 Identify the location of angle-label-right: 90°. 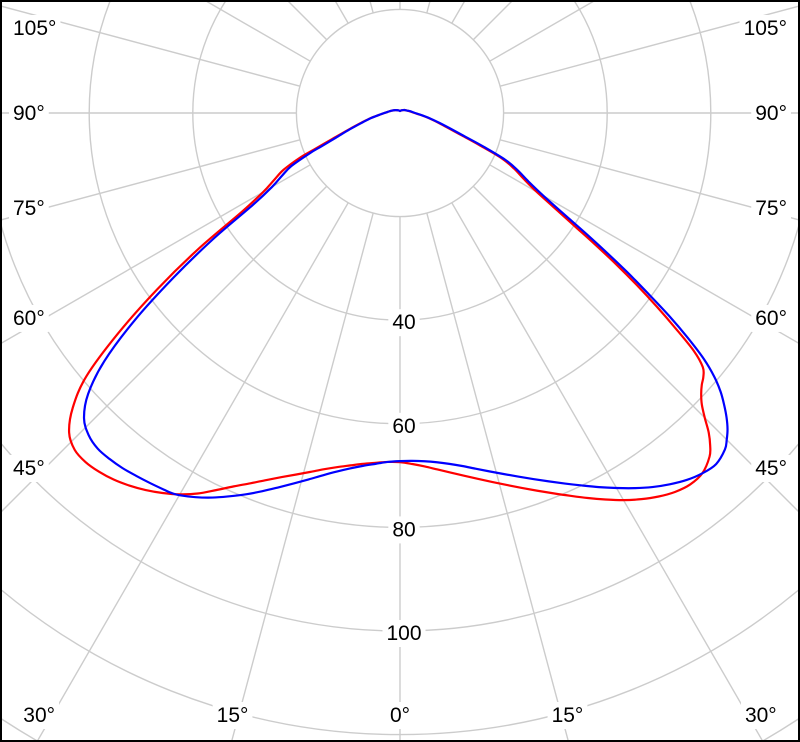
(771, 113).